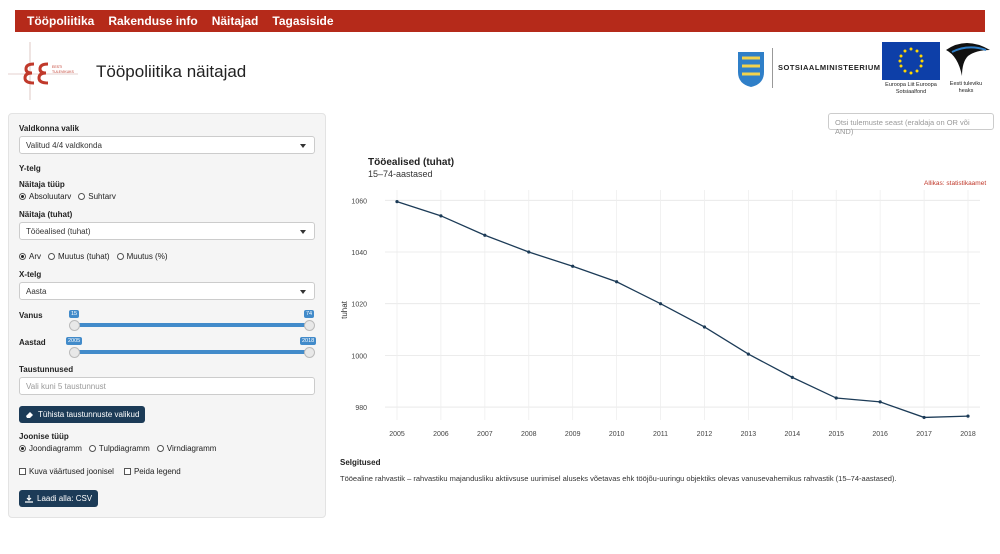  What do you see at coordinates (441, 434) in the screenshot?
I see `x-tick-label: 2006` at bounding box center [441, 434].